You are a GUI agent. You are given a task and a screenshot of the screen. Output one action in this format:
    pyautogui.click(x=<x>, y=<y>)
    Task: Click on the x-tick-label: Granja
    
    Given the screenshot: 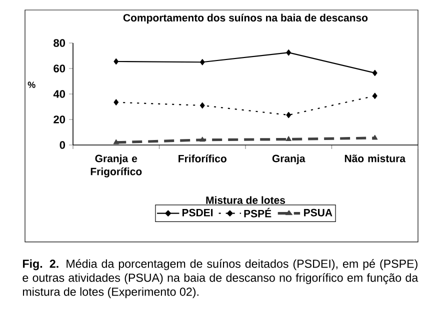 What is the action you would take?
    pyautogui.click(x=289, y=159)
    